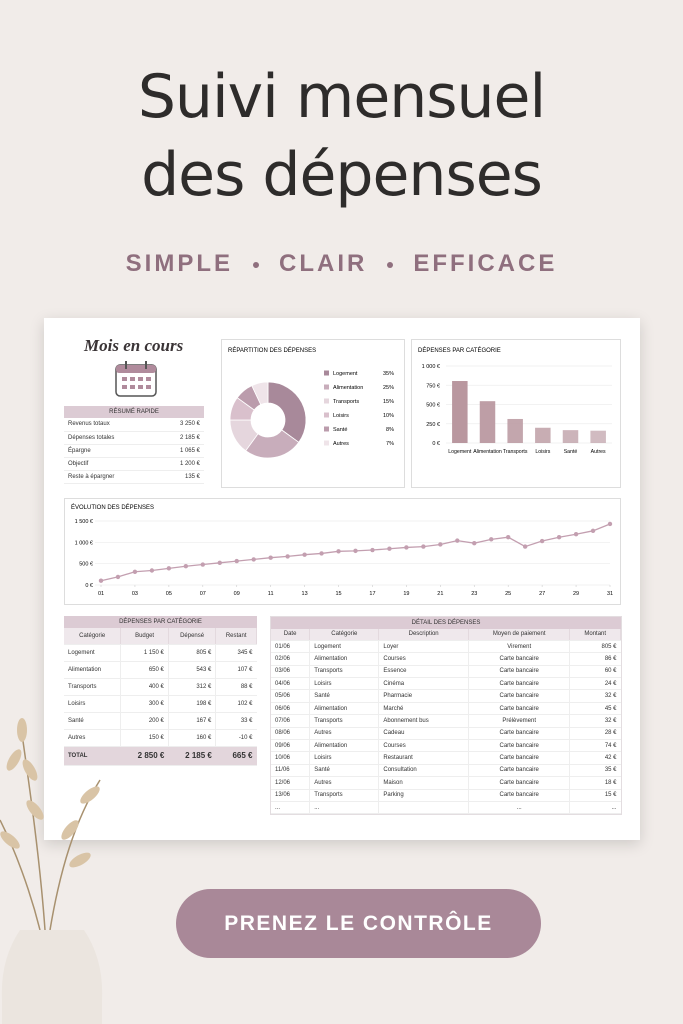 The image size is (683, 1024). What do you see at coordinates (487, 452) in the screenshot?
I see `x-tick-label: Alimentation` at bounding box center [487, 452].